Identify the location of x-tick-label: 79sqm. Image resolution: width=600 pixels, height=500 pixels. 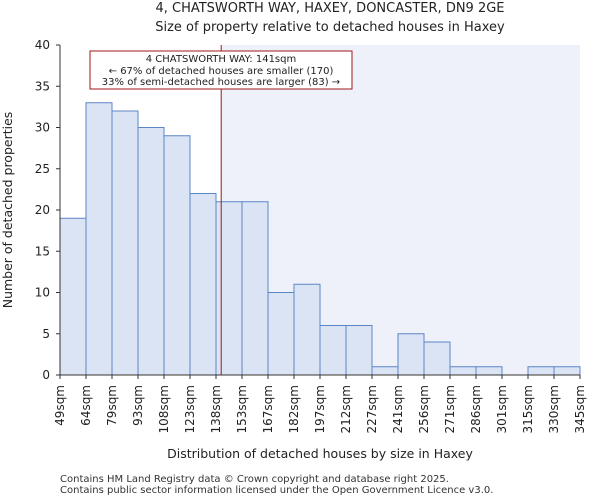
(112, 405).